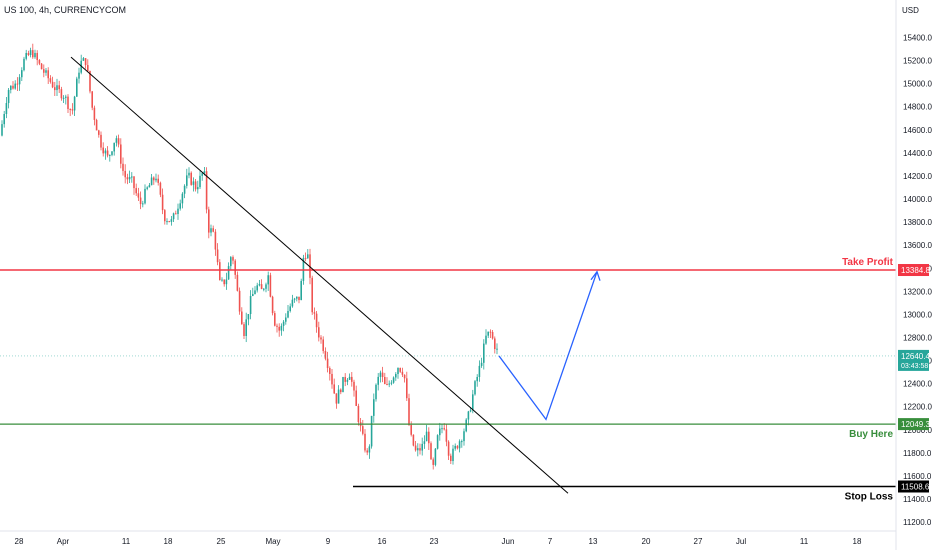  I want to click on current-price-tag, so click(913, 360).